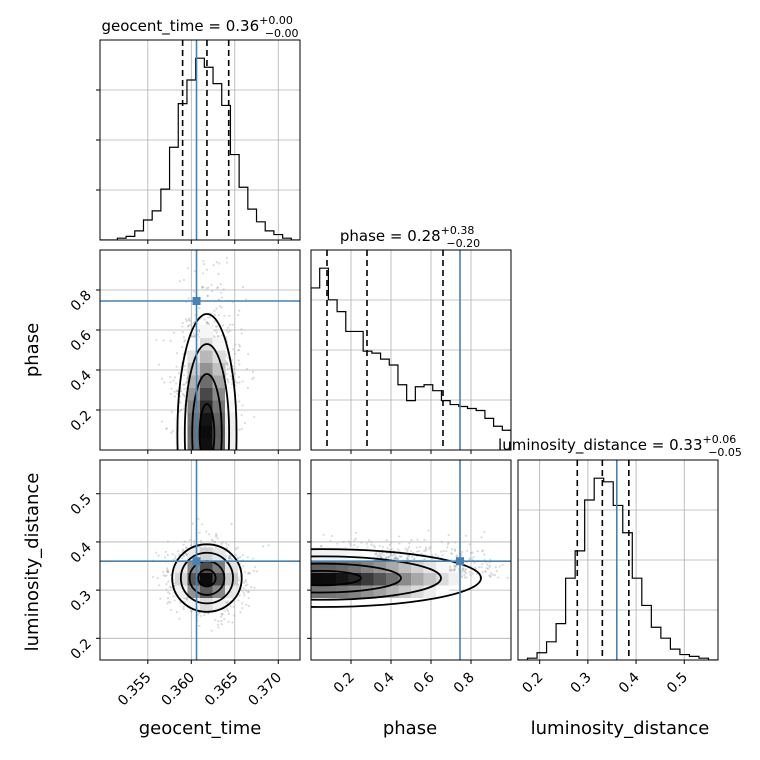 The height and width of the screenshot is (760, 760). What do you see at coordinates (200, 728) in the screenshot?
I see `xlabel-geocent-time: geocent_time` at bounding box center [200, 728].